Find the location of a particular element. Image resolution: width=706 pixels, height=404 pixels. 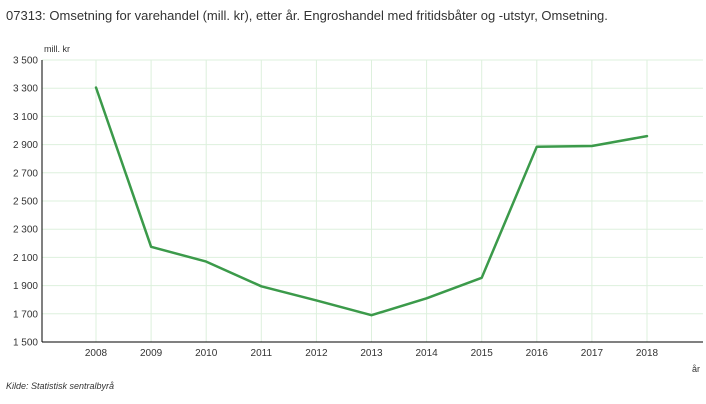

y-tick-label: 2 900 is located at coordinates (25, 145).